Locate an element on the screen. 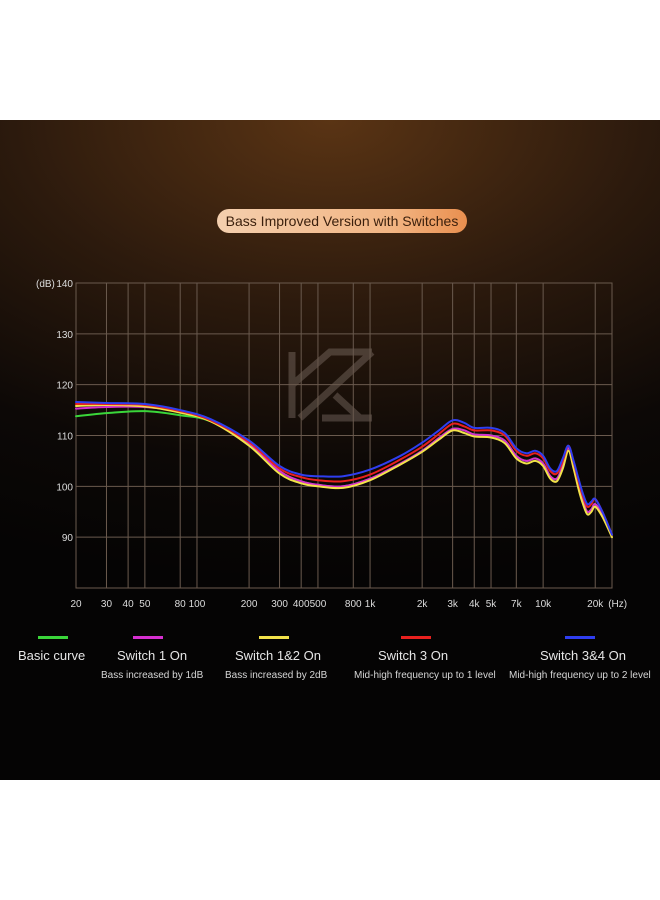  y-tick-label: 110 is located at coordinates (65, 437).